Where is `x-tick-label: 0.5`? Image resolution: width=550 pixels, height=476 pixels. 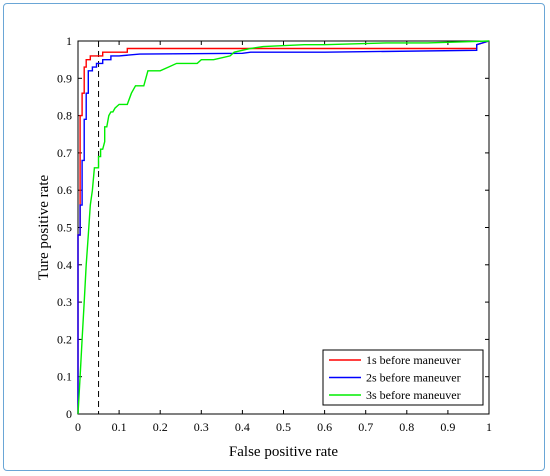 x-tick-label: 0.5 is located at coordinates (283, 427).